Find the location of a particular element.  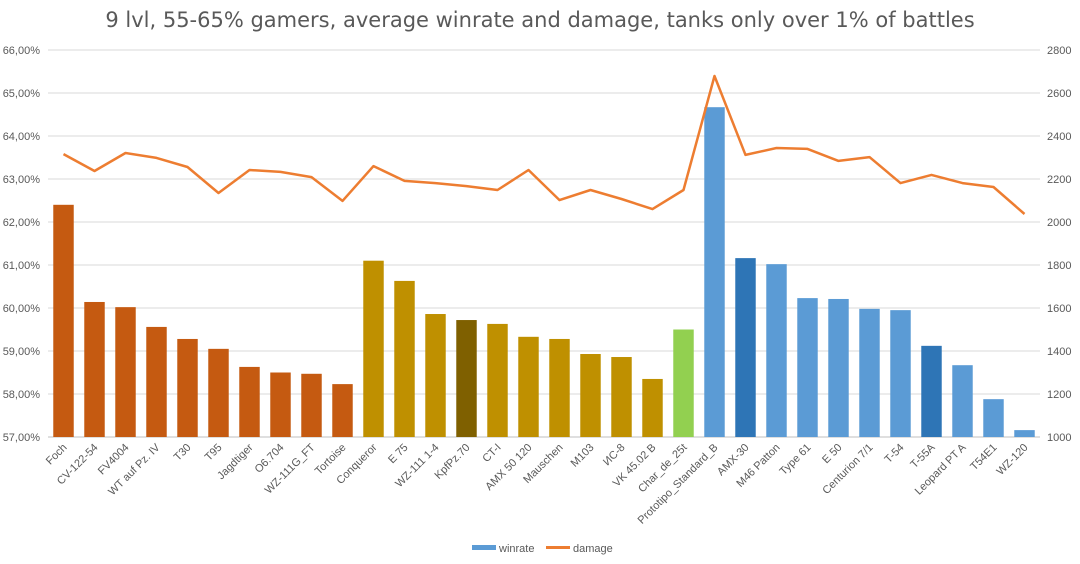

y-tick-label: 60,00% is located at coordinates (22, 309).